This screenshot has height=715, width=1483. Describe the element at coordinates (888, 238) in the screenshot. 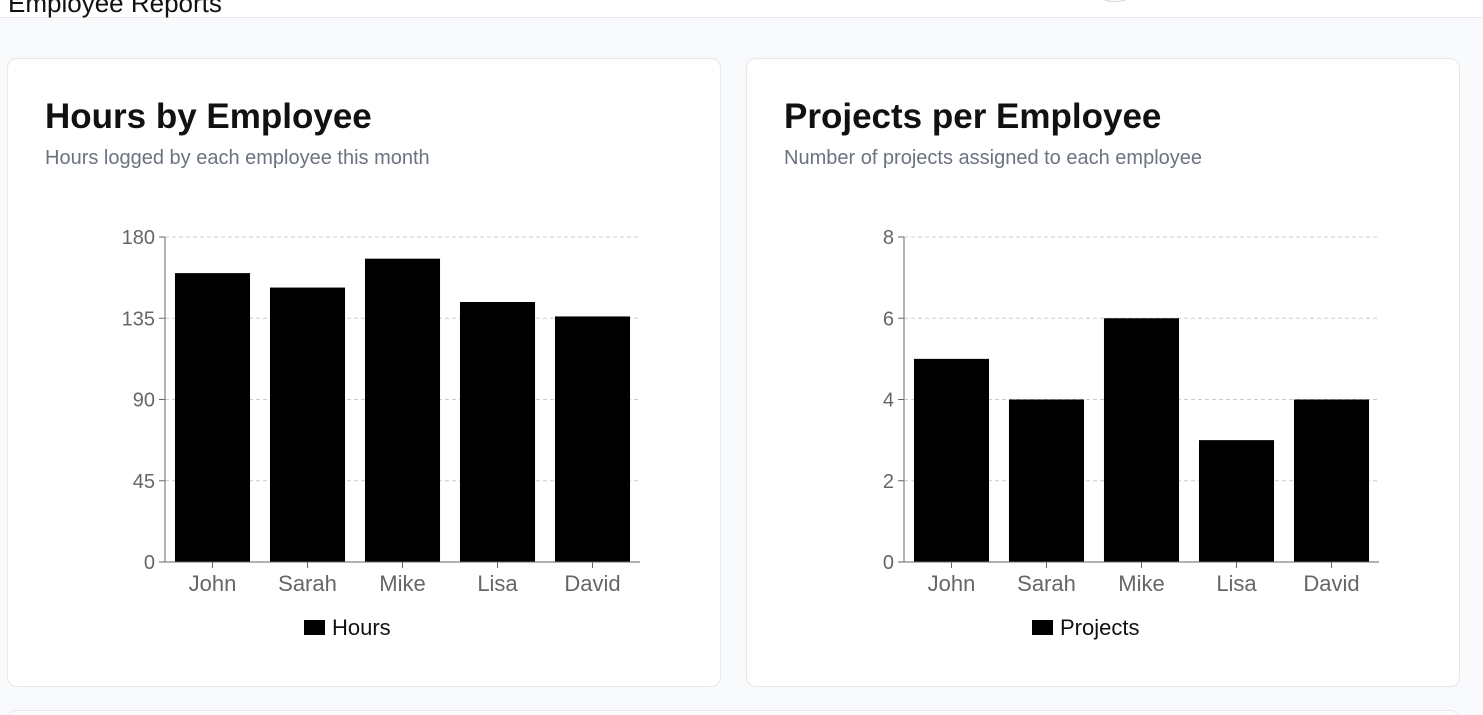

I see `y-tick-label: 8` at that location.